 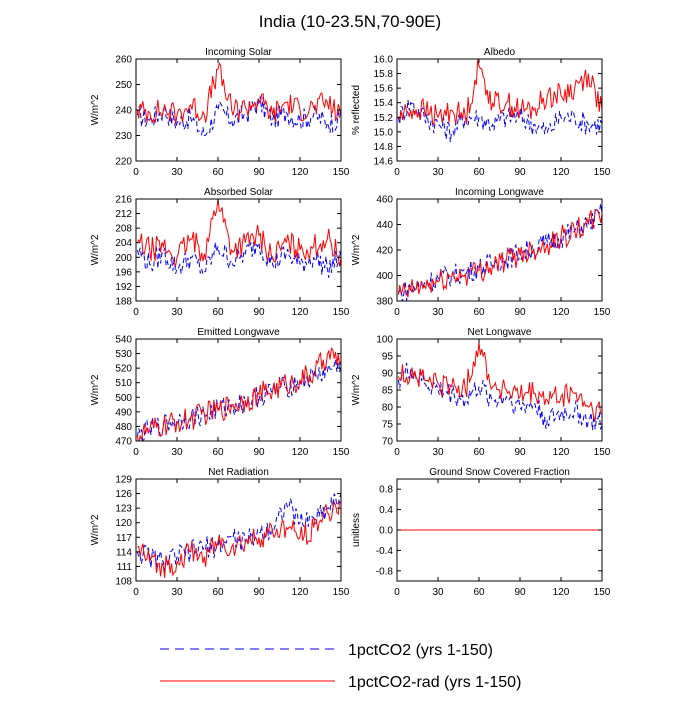 What do you see at coordinates (384, 276) in the screenshot?
I see `y-tick-label: 400` at bounding box center [384, 276].